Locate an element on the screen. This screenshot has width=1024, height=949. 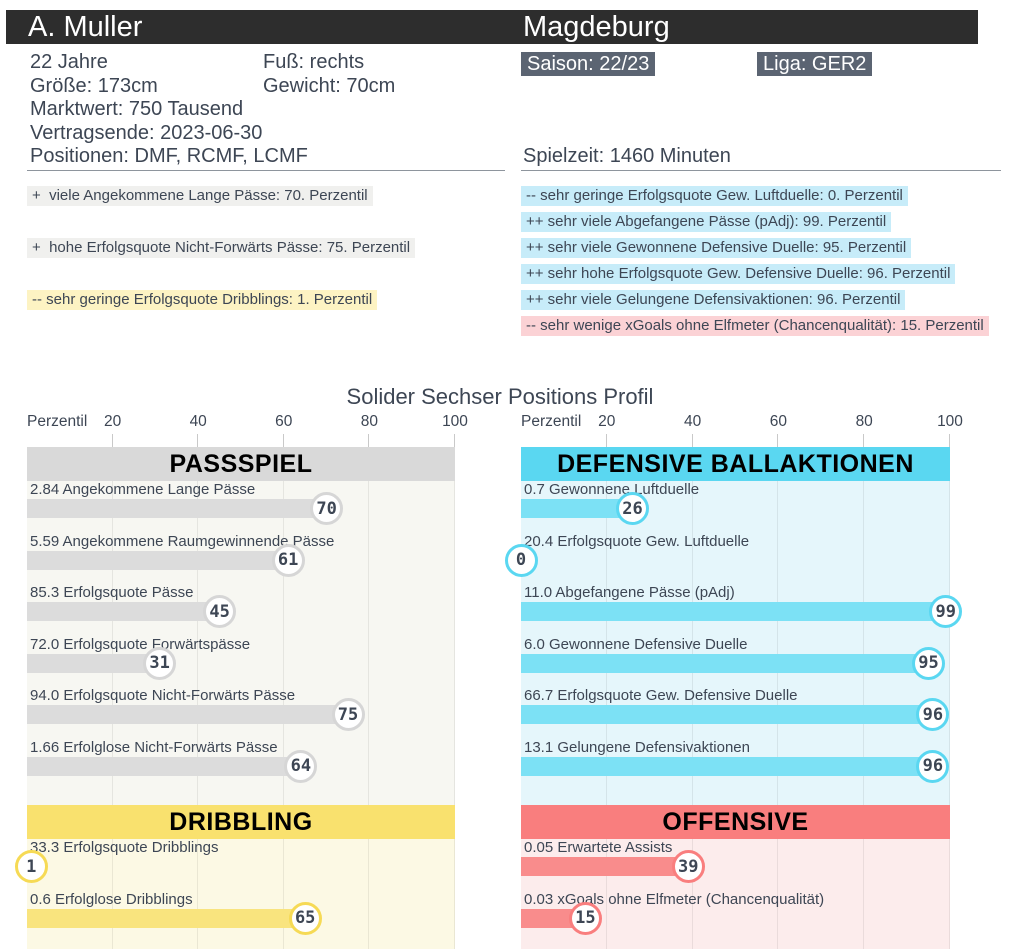
section-header: DEFENSIVE BALLAKTIONEN is located at coordinates (735, 464).